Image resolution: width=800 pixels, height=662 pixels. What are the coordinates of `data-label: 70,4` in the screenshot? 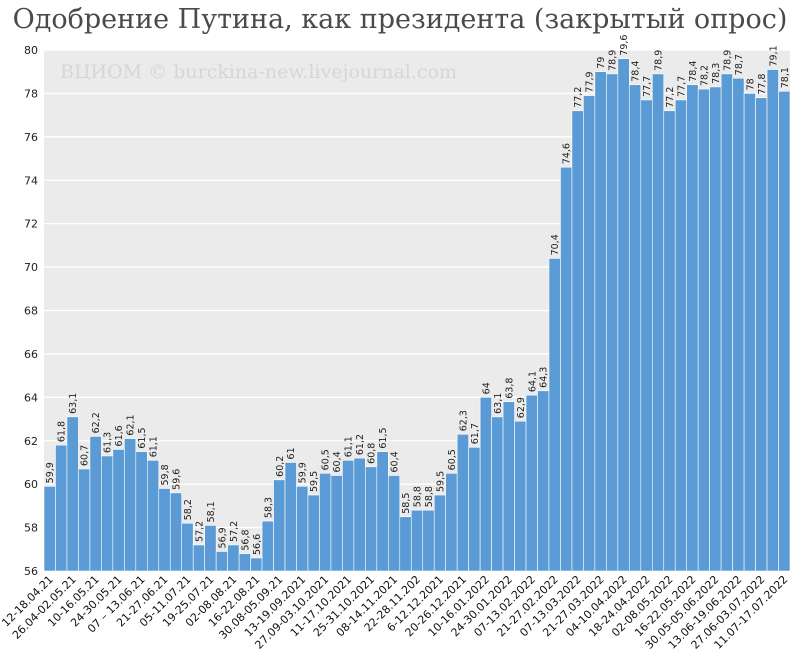 It's located at (555, 244).